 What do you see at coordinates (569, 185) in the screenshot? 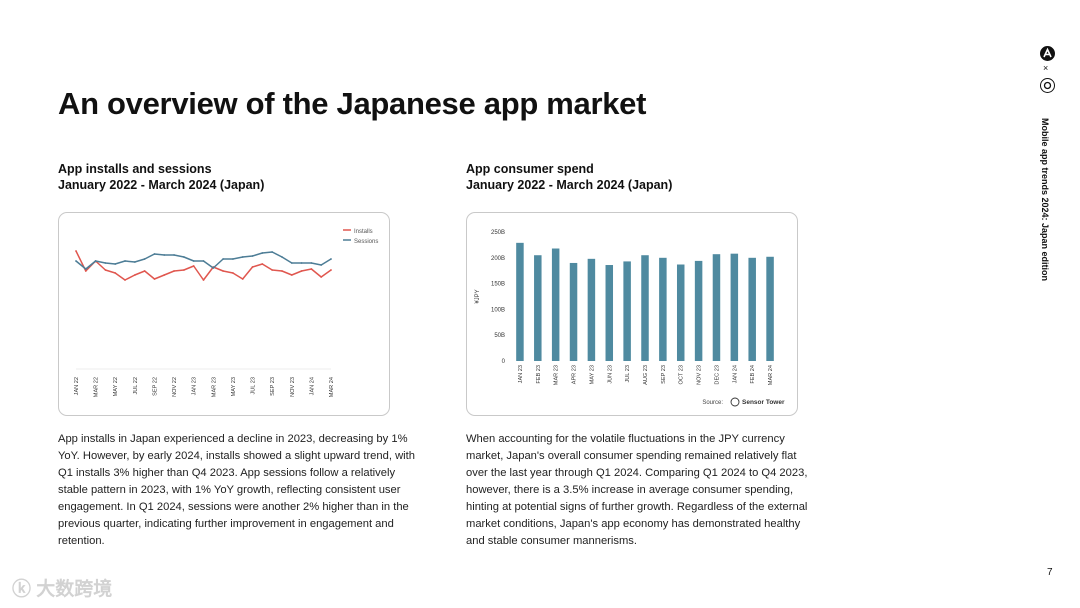
I see `right-subtitle-line2: January 2022 - March 2024 (Japan)` at bounding box center [569, 185].